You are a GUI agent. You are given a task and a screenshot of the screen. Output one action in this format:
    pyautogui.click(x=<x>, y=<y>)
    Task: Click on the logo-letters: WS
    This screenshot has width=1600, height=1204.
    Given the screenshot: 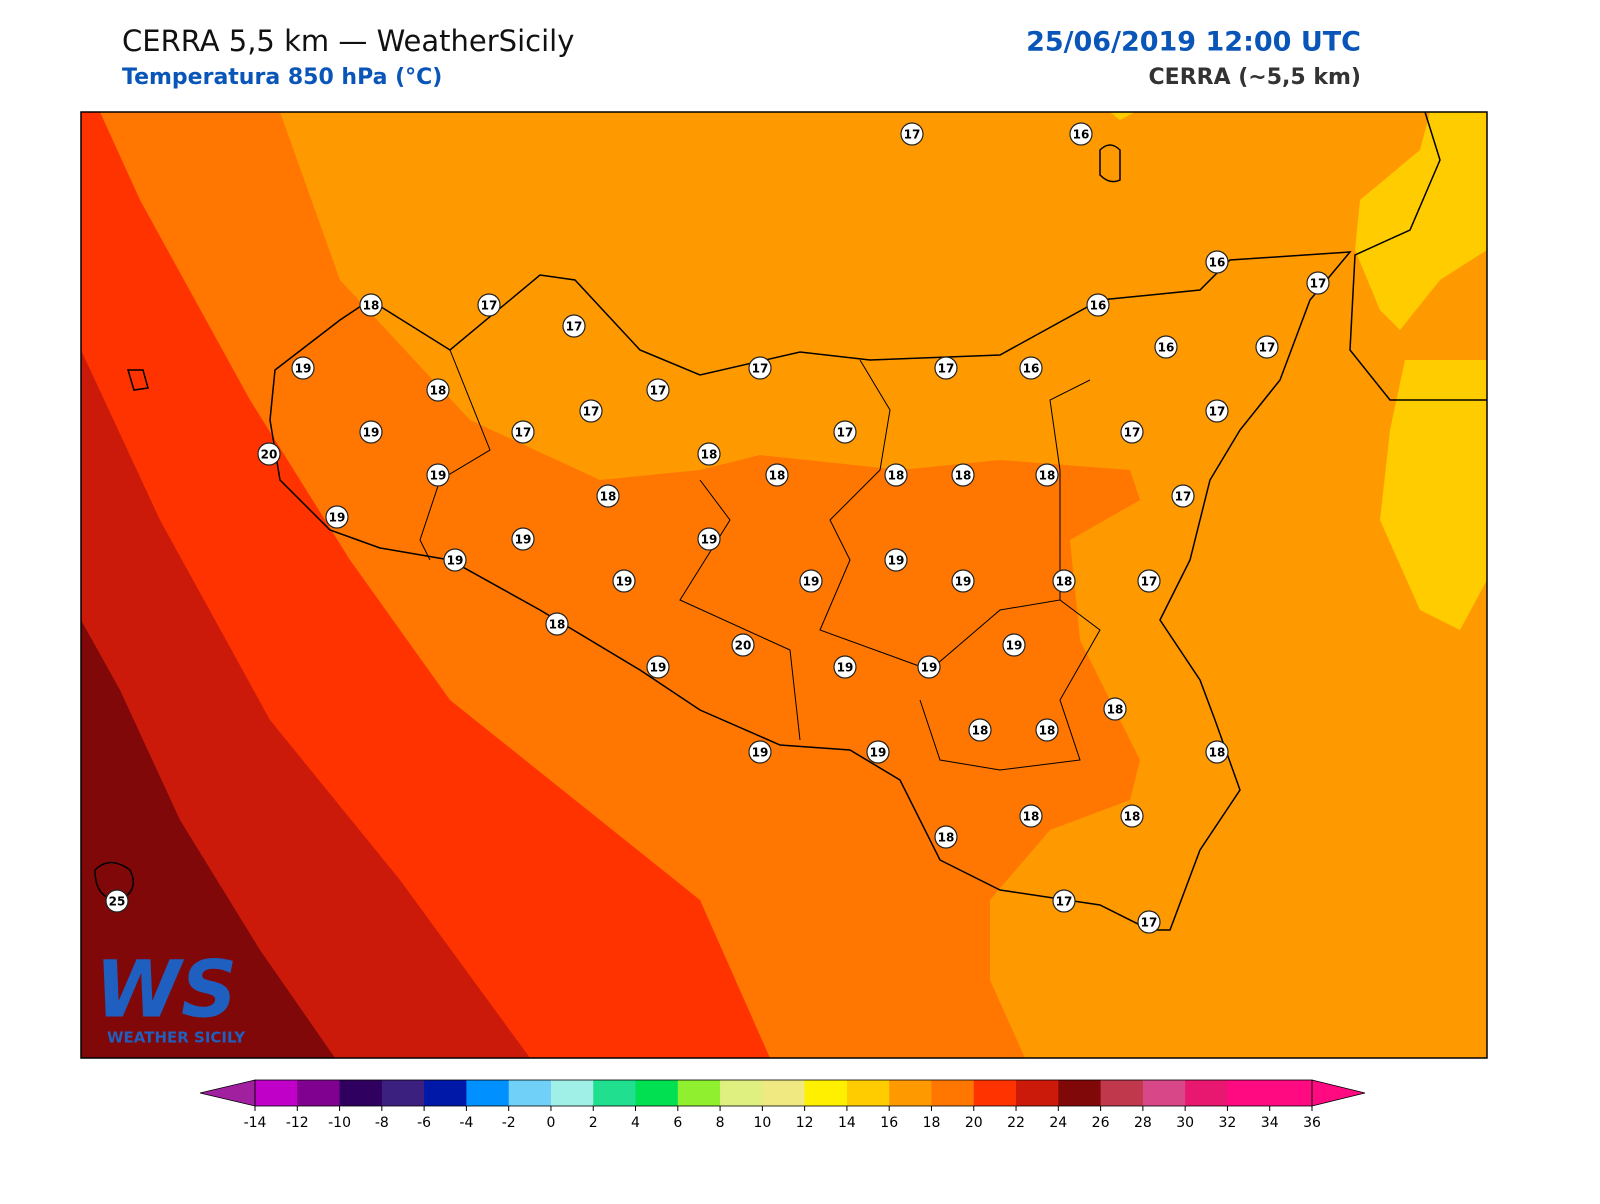 What is the action you would take?
    pyautogui.click(x=166, y=990)
    